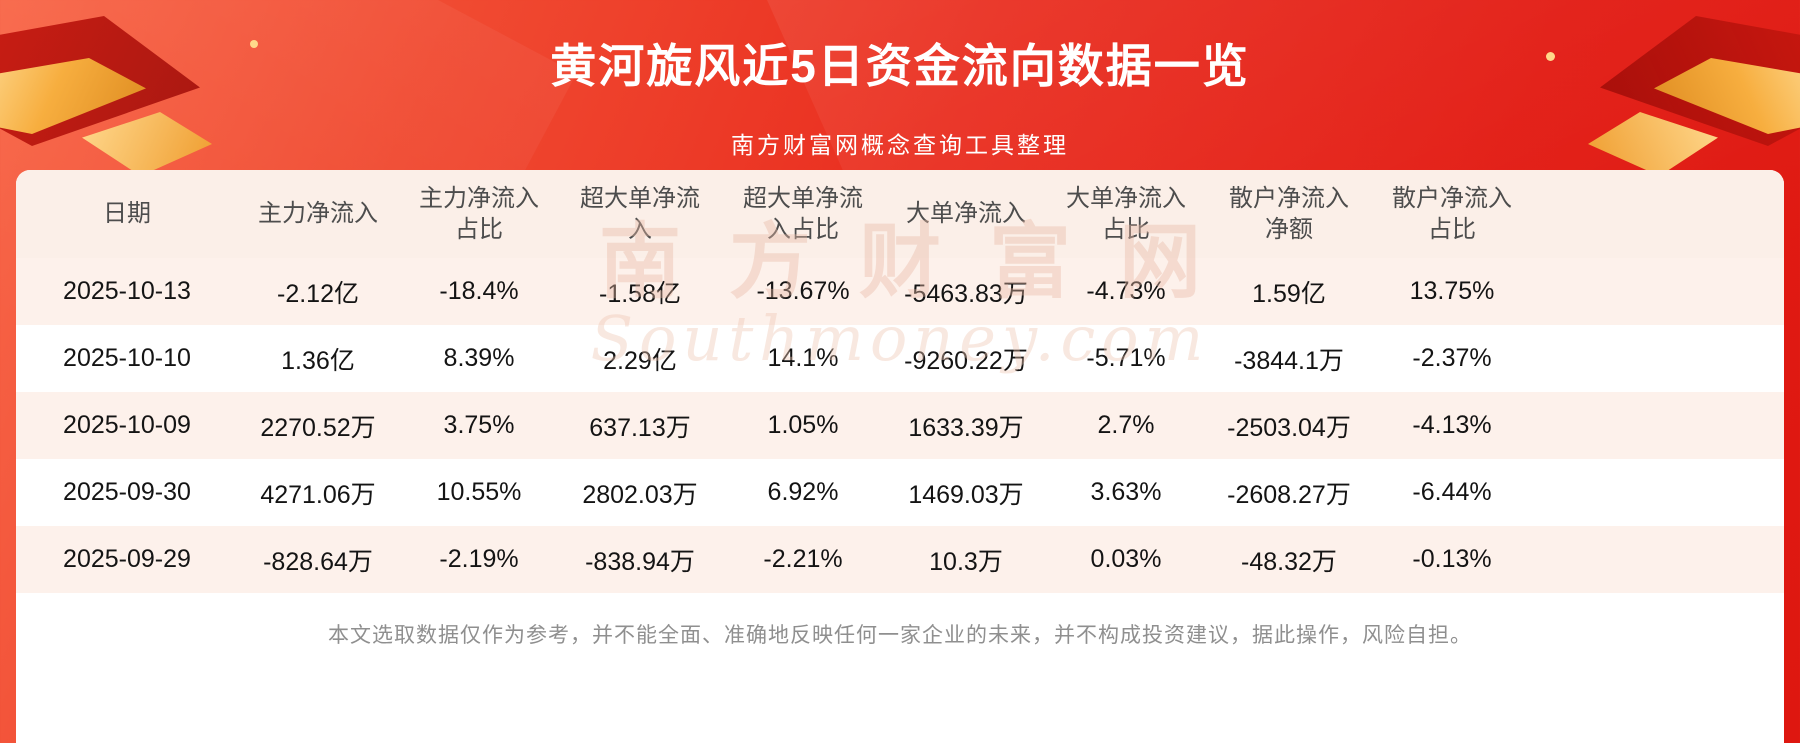  I want to click on value-cell: 10.3万, so click(966, 561).